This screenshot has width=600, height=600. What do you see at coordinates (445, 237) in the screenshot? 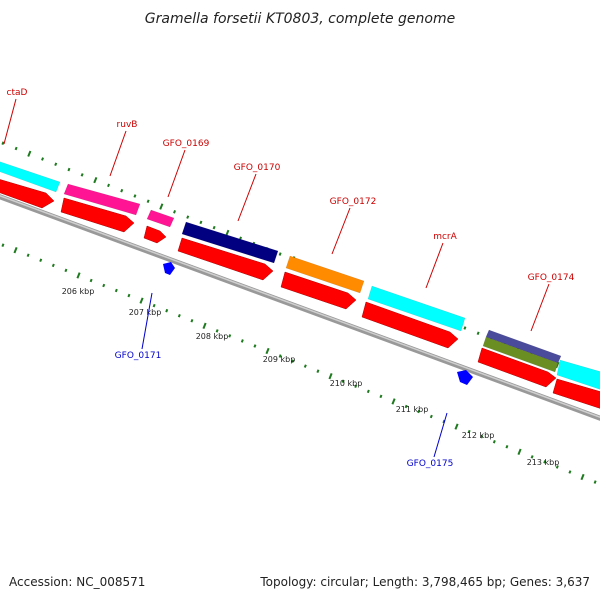
I see `gene-label: mcrA` at bounding box center [445, 237].